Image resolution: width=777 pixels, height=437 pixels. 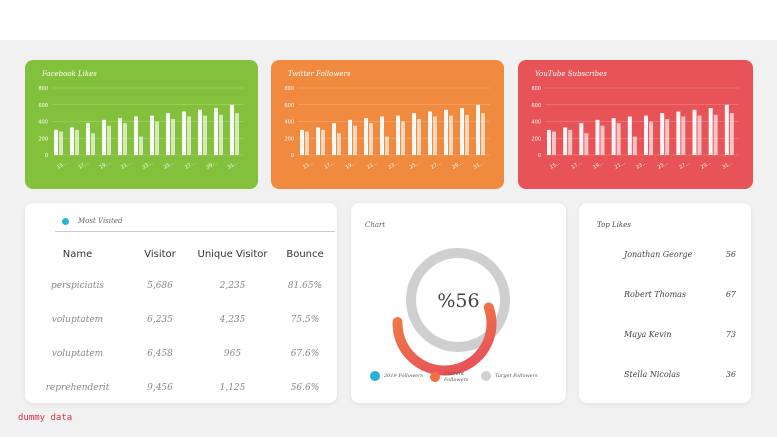 I want to click on table-row: reprehenderit 9,456 1,125 56.6%, so click(x=180, y=388).